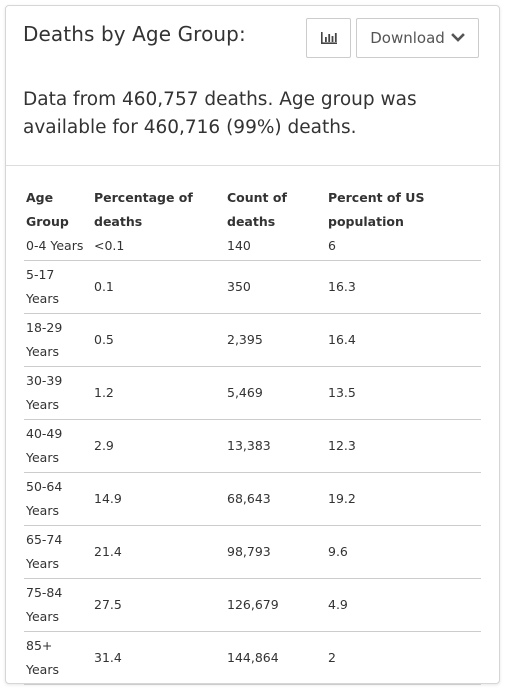 This screenshot has width=510, height=700. I want to click on cell-count: 2,395, so click(275, 340).